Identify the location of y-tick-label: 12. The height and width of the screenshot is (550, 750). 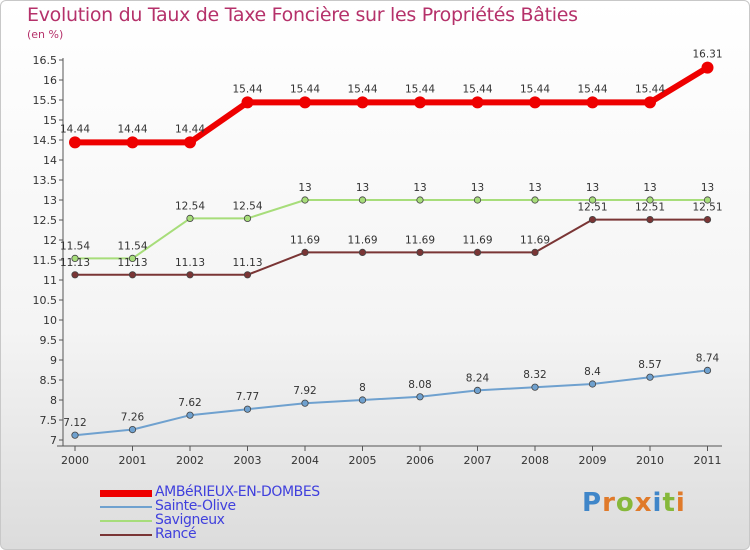
(50, 240).